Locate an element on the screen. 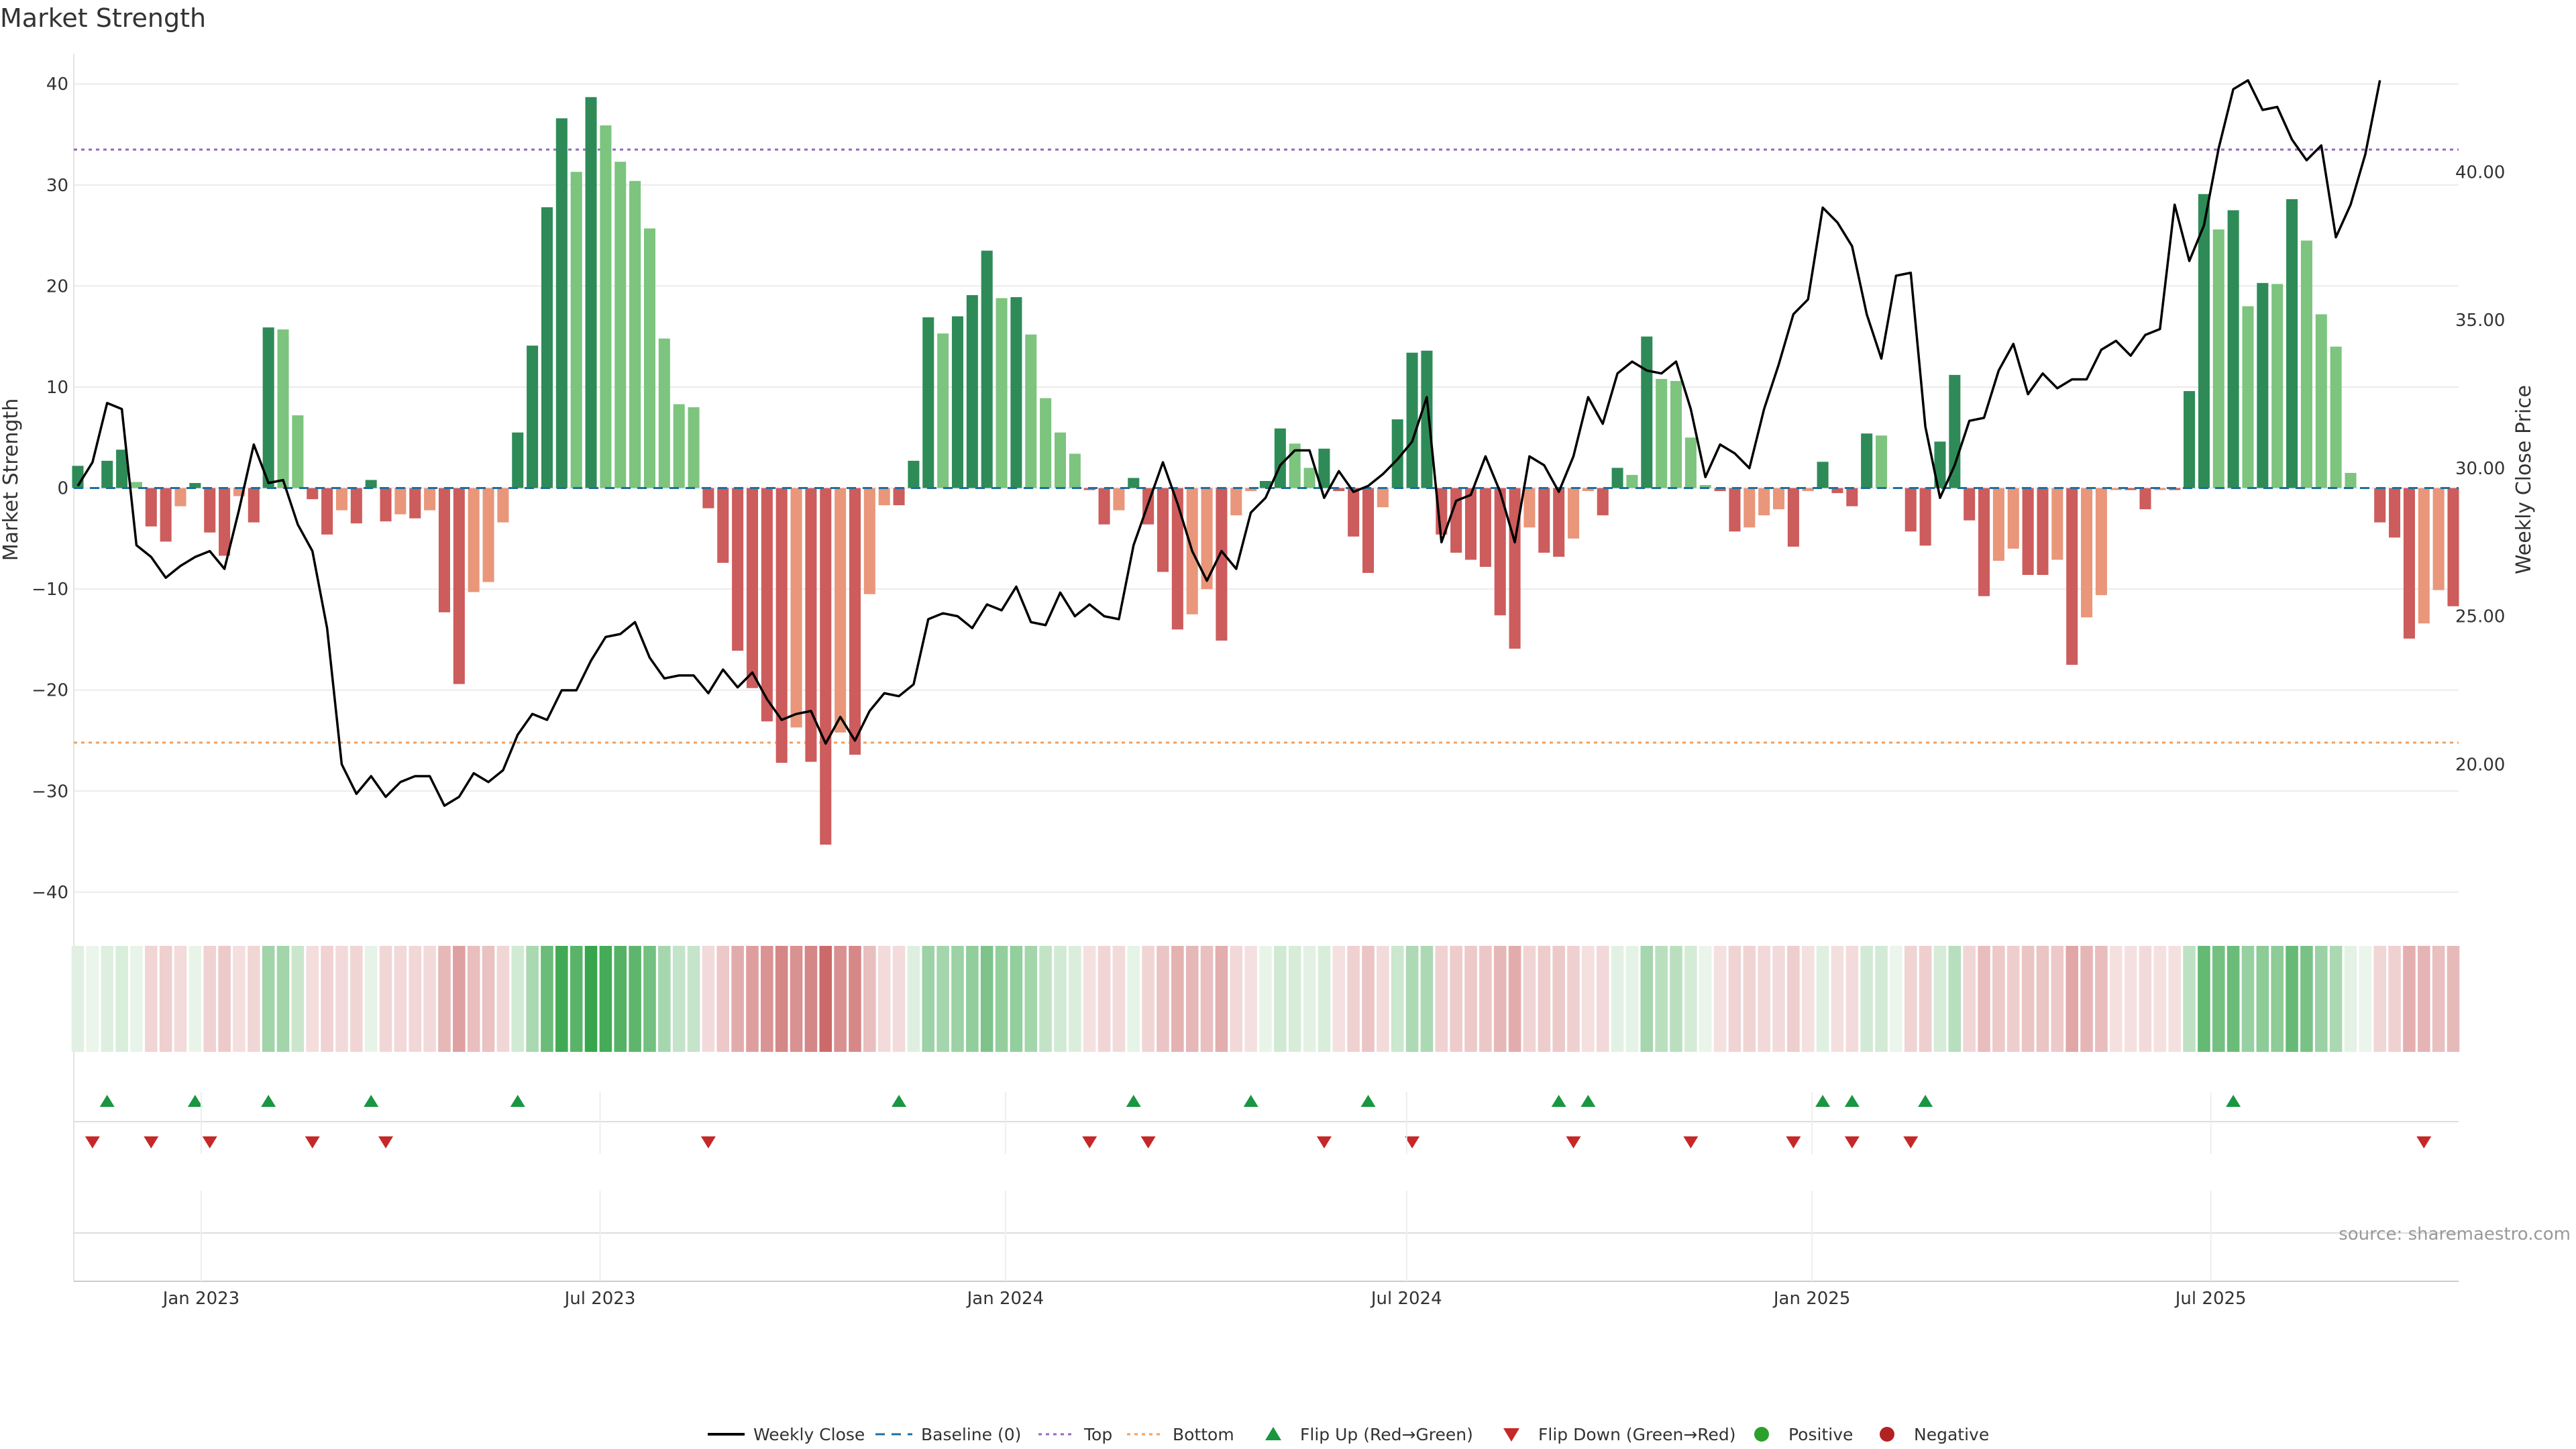 The image size is (2576, 1449). legend-item: Weekly Close is located at coordinates (786, 1434).